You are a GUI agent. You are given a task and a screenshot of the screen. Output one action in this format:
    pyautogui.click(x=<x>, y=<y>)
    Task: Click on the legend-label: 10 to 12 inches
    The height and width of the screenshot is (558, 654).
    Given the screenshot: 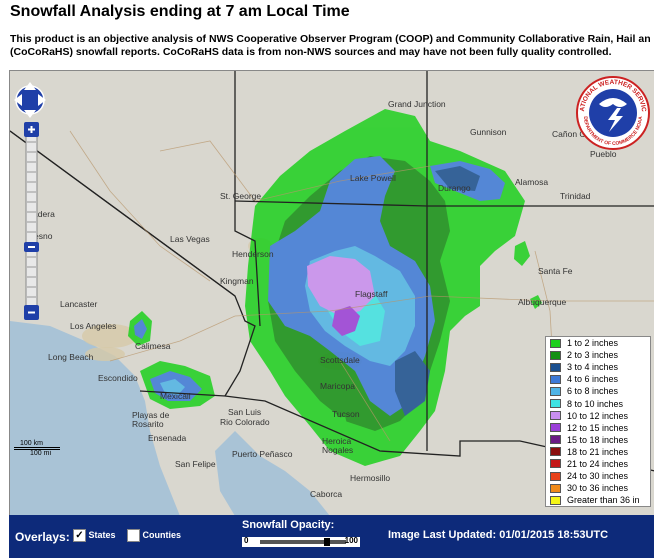 What is the action you would take?
    pyautogui.click(x=598, y=415)
    